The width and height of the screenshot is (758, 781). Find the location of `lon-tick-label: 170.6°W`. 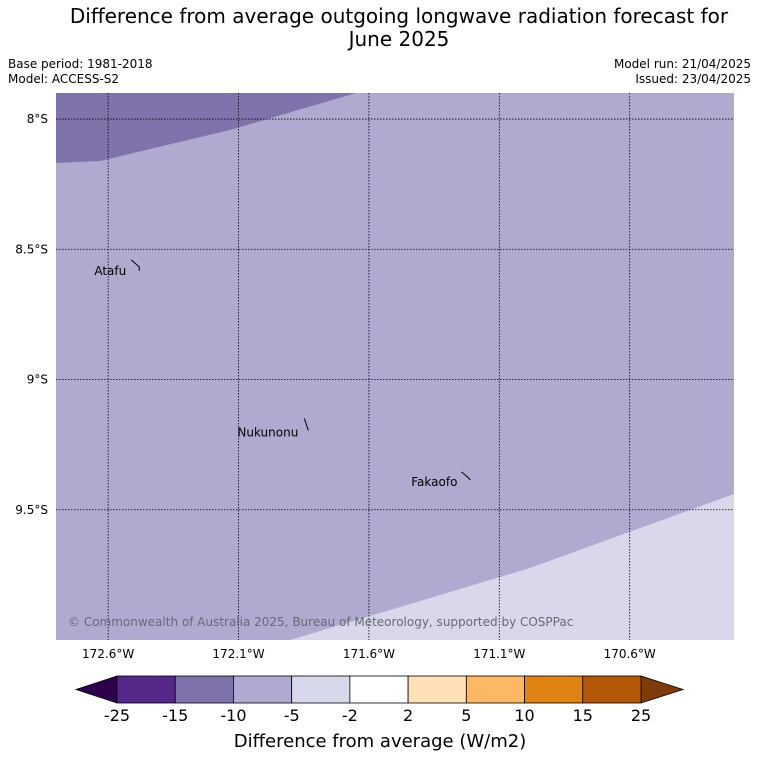

lon-tick-label: 170.6°W is located at coordinates (630, 654).